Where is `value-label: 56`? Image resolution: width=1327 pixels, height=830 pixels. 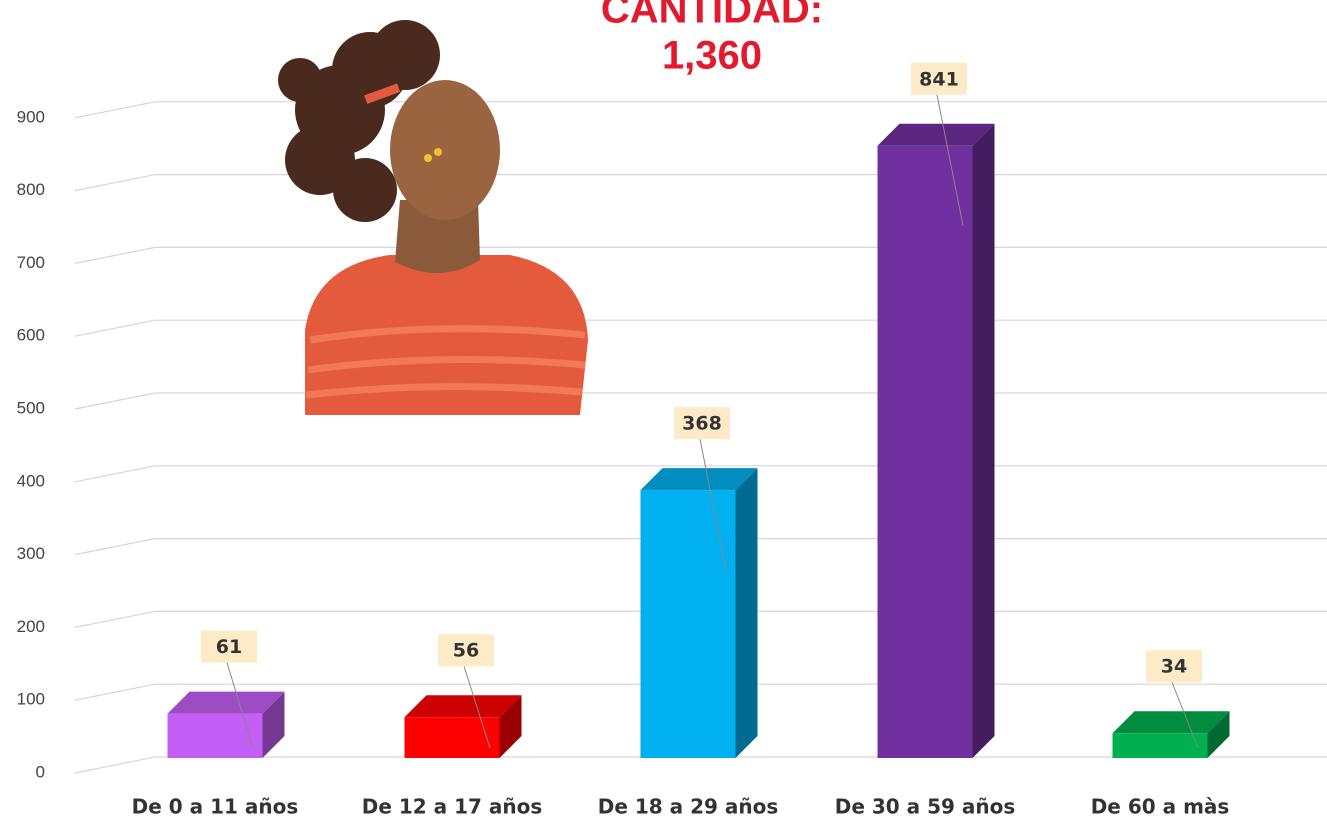
value-label: 56 is located at coordinates (466, 651).